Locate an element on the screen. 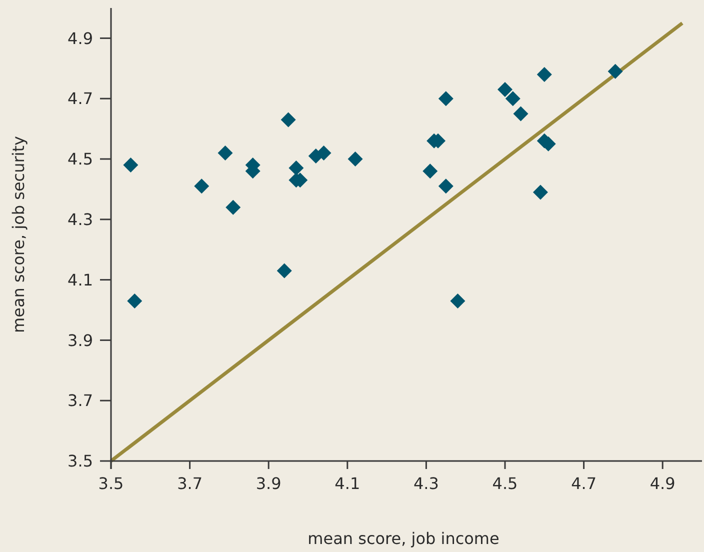 This screenshot has height=552, width=704. y-tick-label: 4.7 is located at coordinates (80, 98).